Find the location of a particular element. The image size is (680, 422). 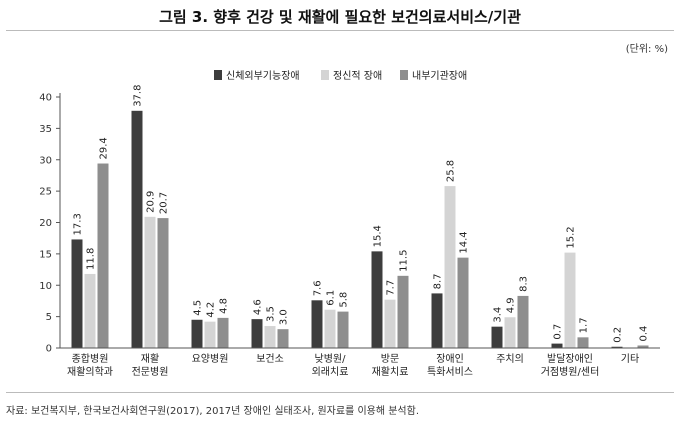

legend-label: 내부기관장애 is located at coordinates (439, 76).